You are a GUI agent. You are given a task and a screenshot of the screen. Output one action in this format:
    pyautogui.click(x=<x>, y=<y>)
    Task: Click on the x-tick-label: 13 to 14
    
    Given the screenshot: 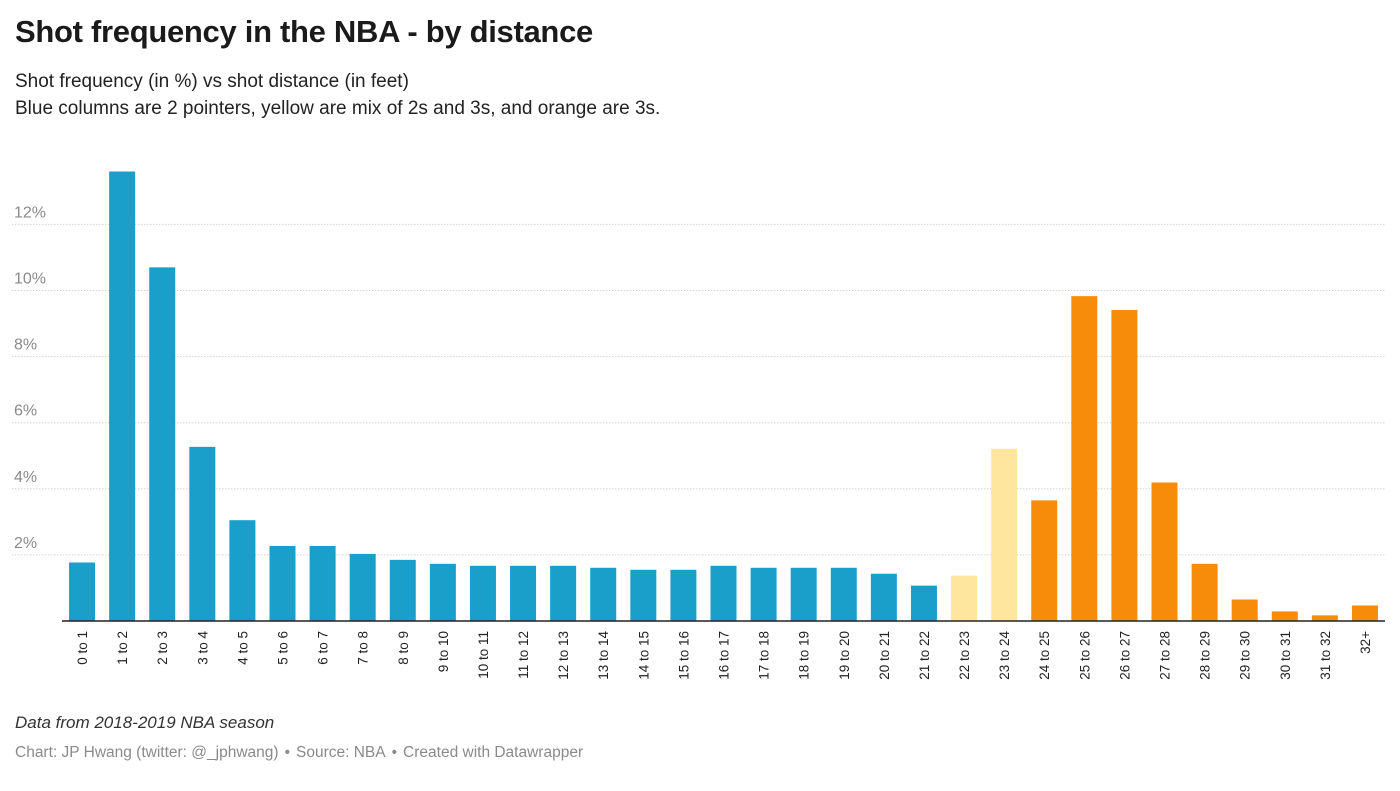 What is the action you would take?
    pyautogui.click(x=603, y=655)
    